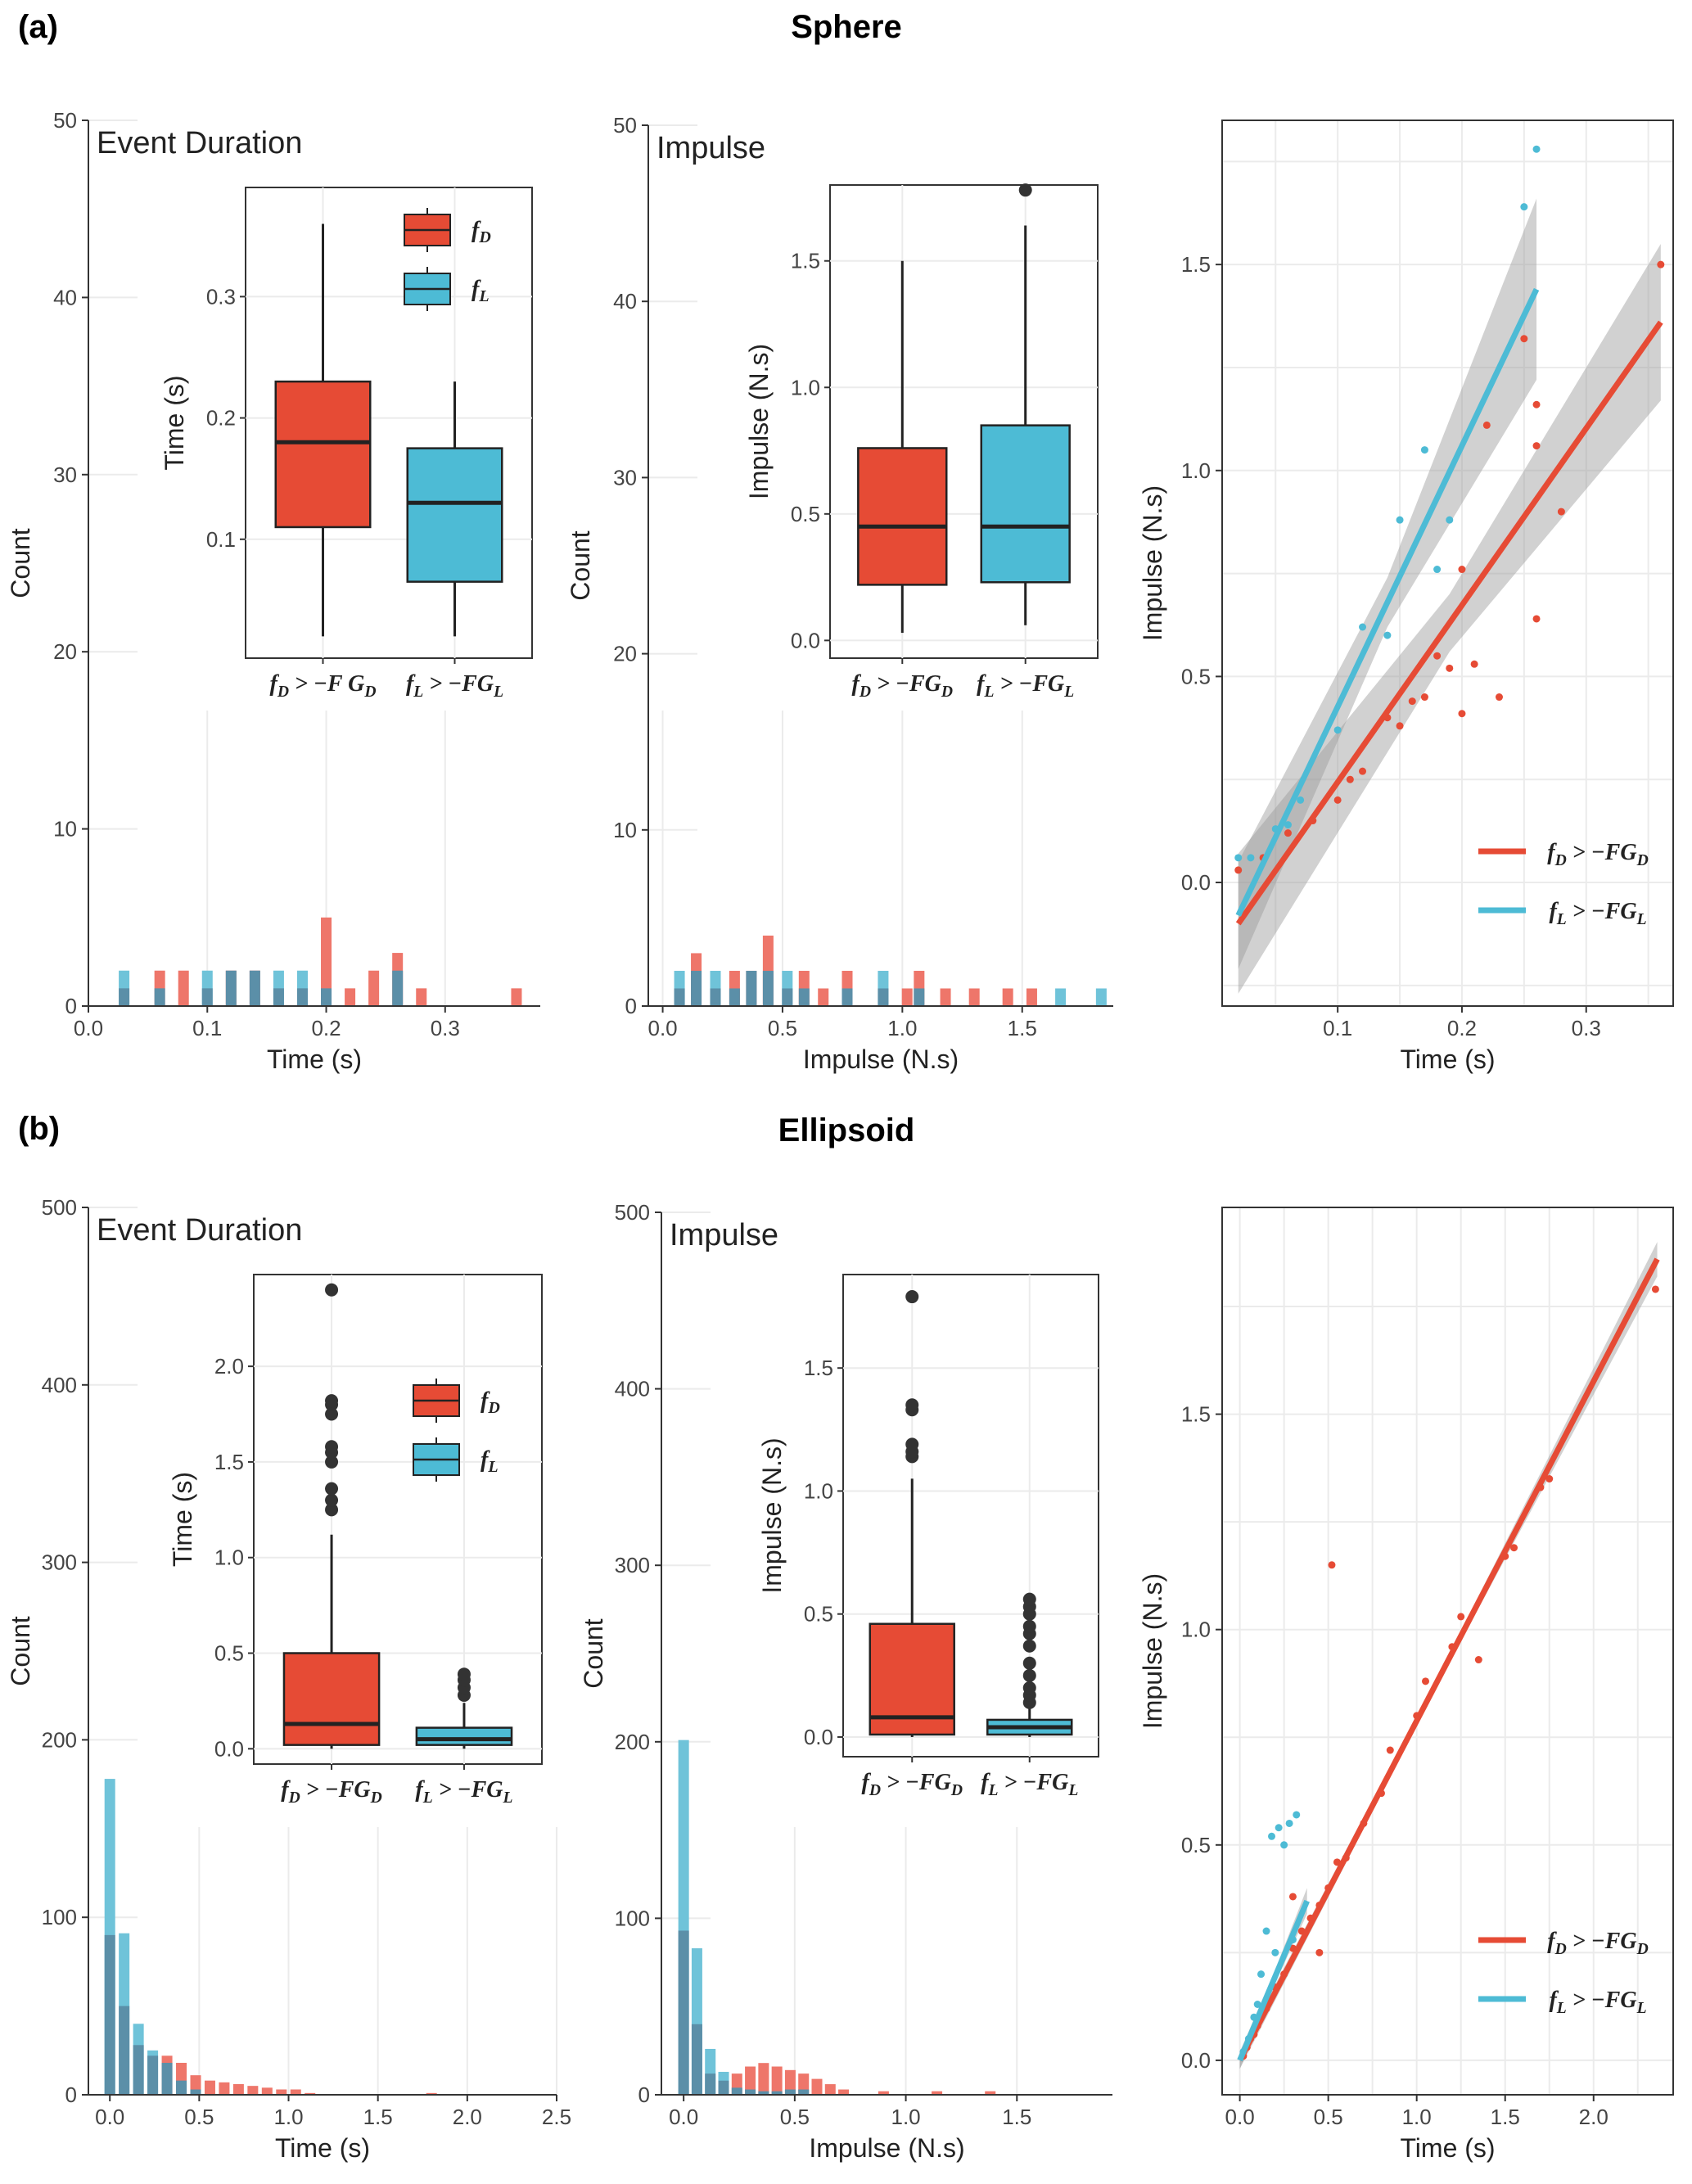  Describe the element at coordinates (59, 1562) in the screenshot. I see `y-tick-label: 300` at that location.